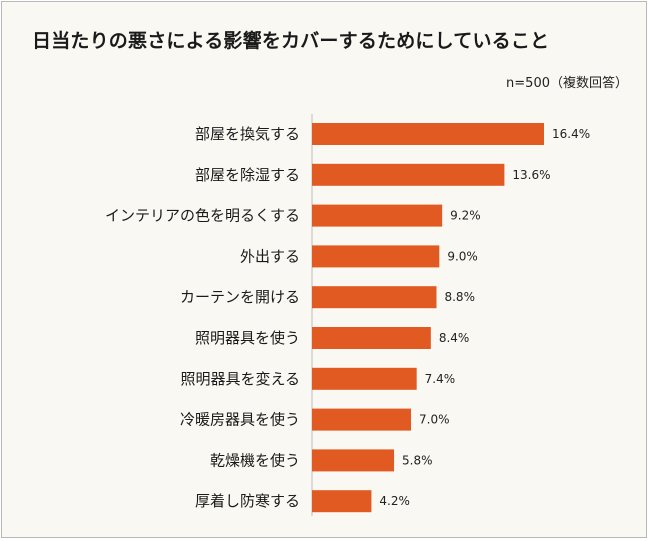 The height and width of the screenshot is (541, 650). I want to click on chart-title: 日当たりの悪さによる影響をカバーするためにしていること, so click(291, 41).